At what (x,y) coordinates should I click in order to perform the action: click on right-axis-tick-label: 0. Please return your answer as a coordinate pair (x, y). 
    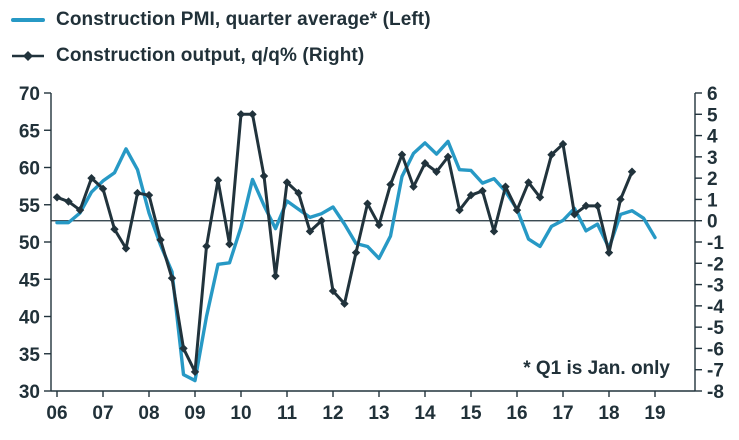
    Looking at the image, I should click on (712, 222).